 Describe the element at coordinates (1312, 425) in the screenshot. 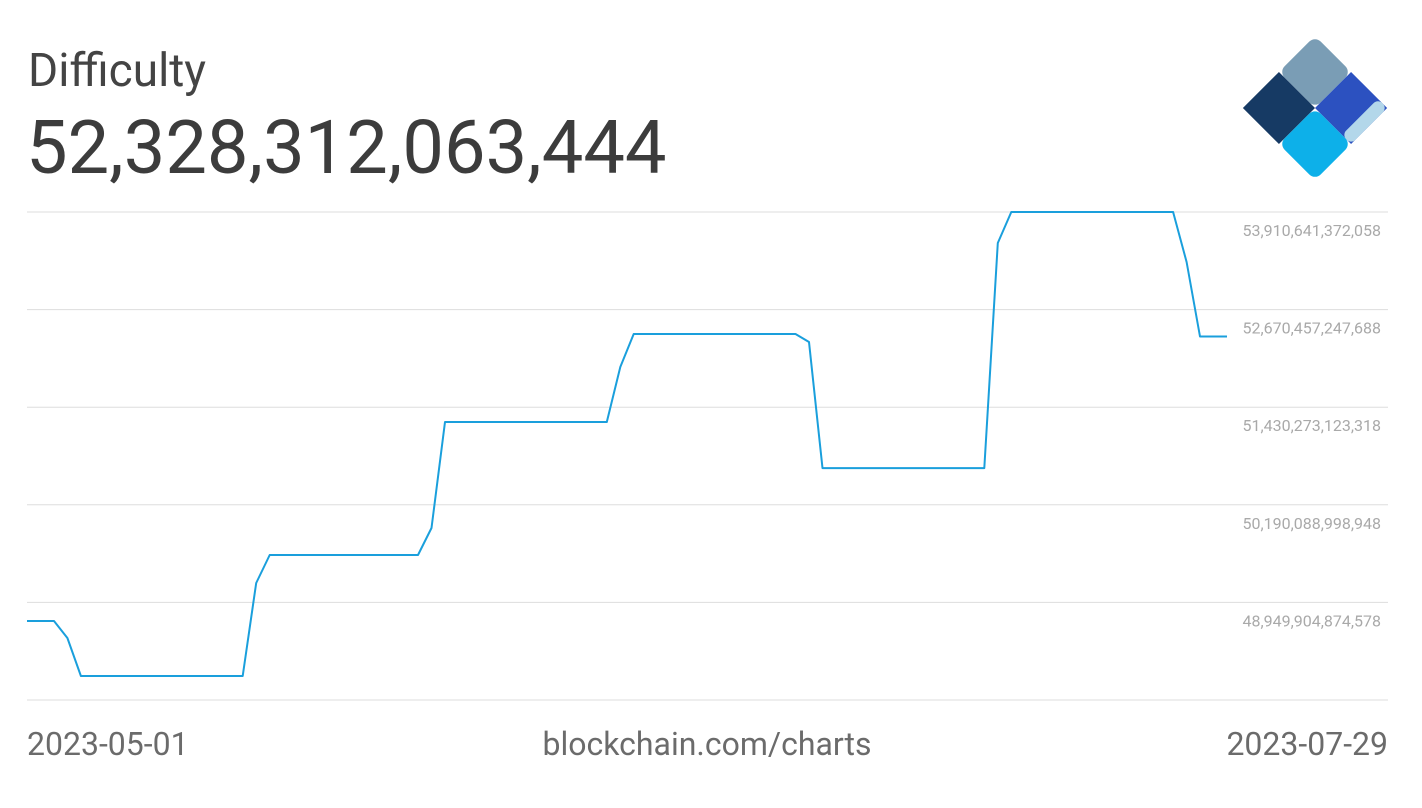

I see `y-tick-label: 51,430,273,123,318` at that location.